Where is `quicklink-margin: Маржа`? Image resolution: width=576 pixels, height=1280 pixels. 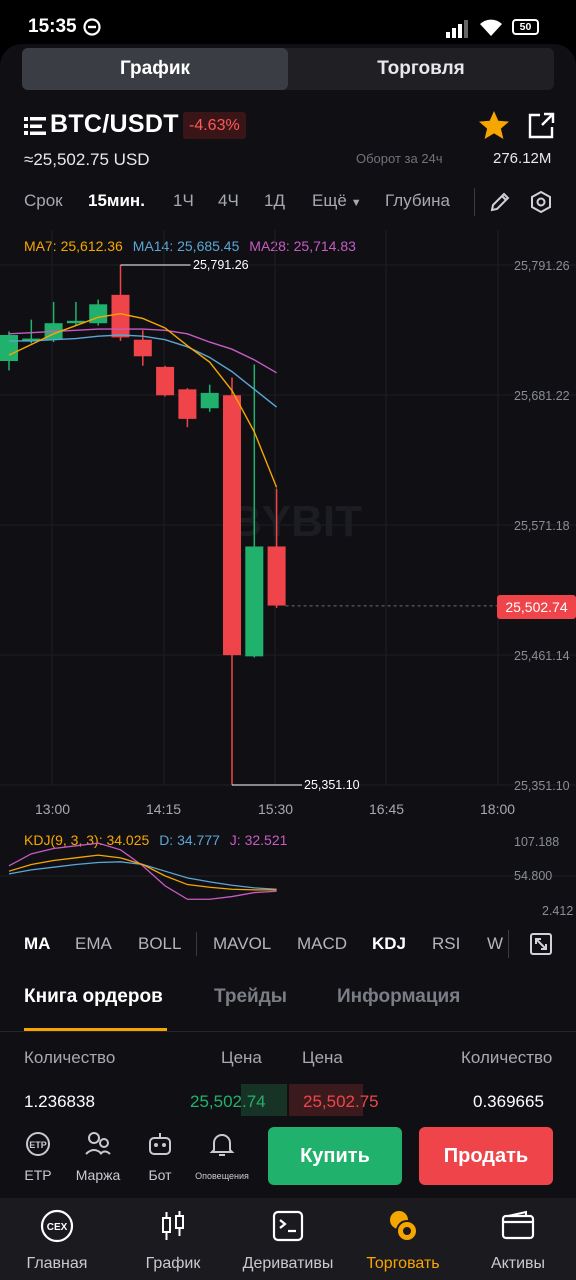 quicklink-margin: Маржа is located at coordinates (98, 1156).